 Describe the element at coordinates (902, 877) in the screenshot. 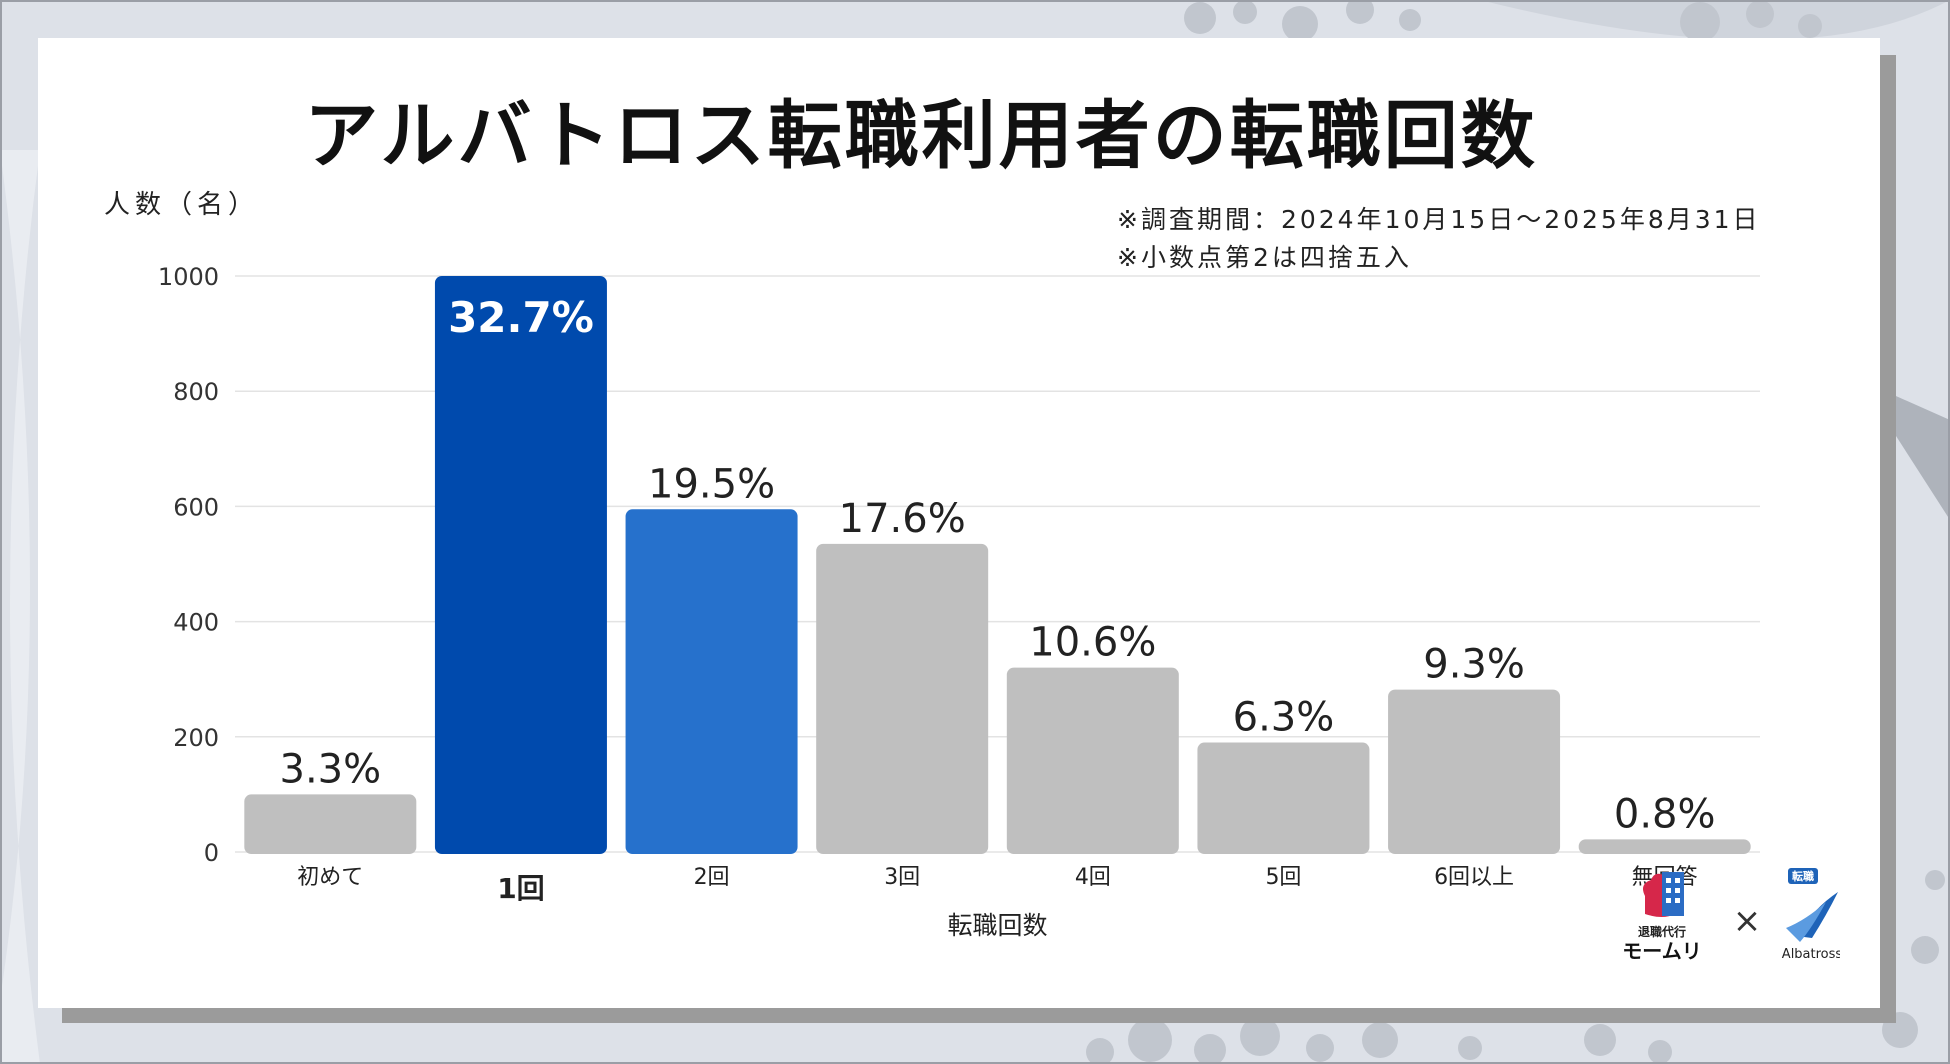

I see `x-tick-label-3: 3回` at that location.